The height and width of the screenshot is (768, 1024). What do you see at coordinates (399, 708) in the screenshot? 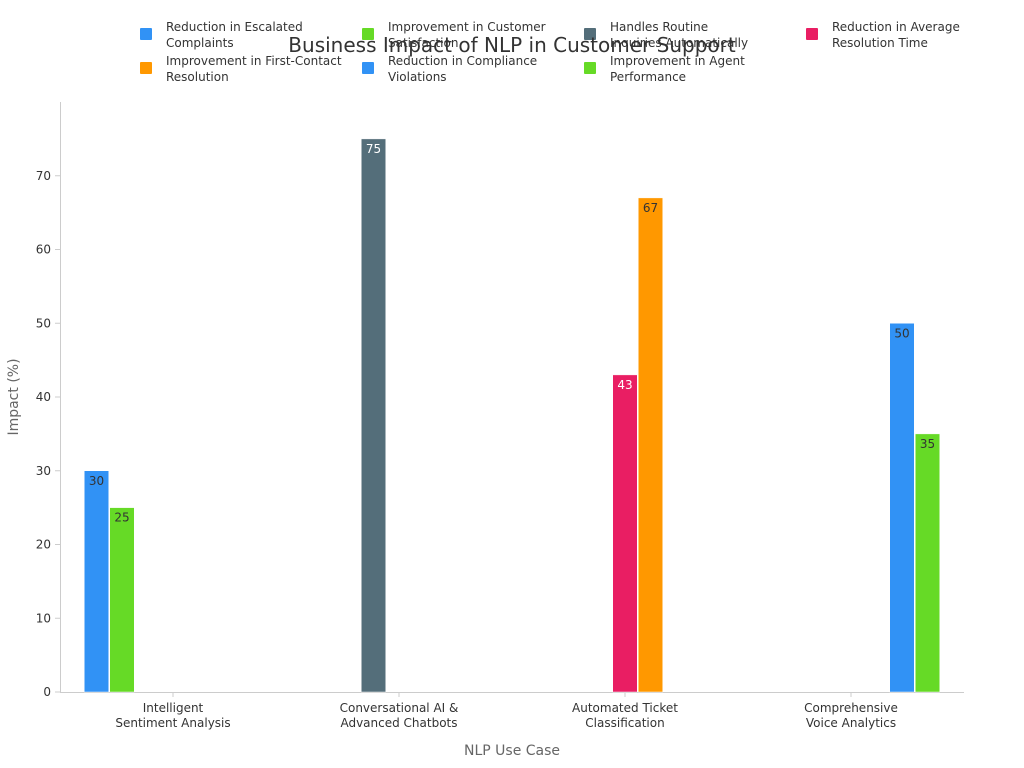
I see `x-tick-label-line: Conversational AI &` at bounding box center [399, 708].